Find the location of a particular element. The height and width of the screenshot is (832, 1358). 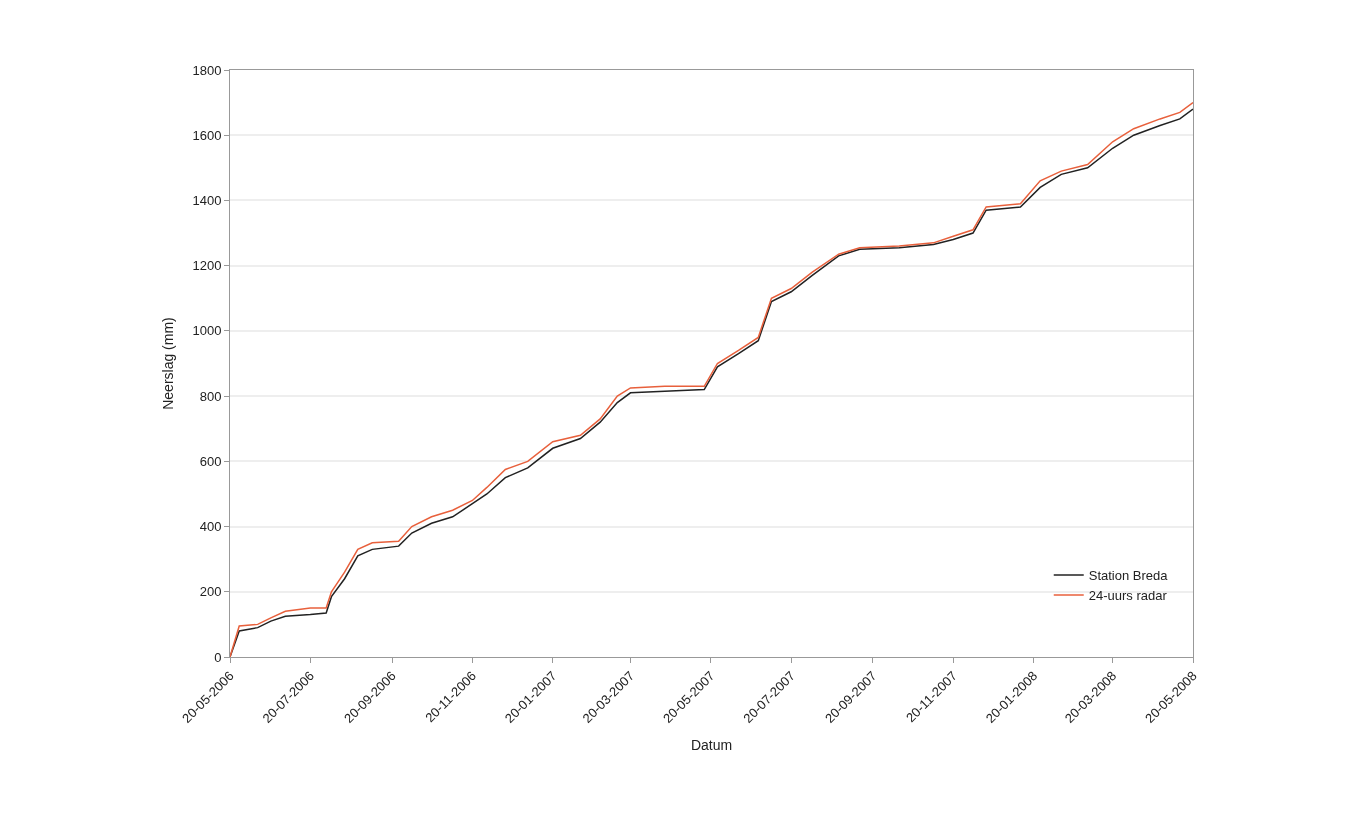

y-tick-label: 200 is located at coordinates (210, 592).